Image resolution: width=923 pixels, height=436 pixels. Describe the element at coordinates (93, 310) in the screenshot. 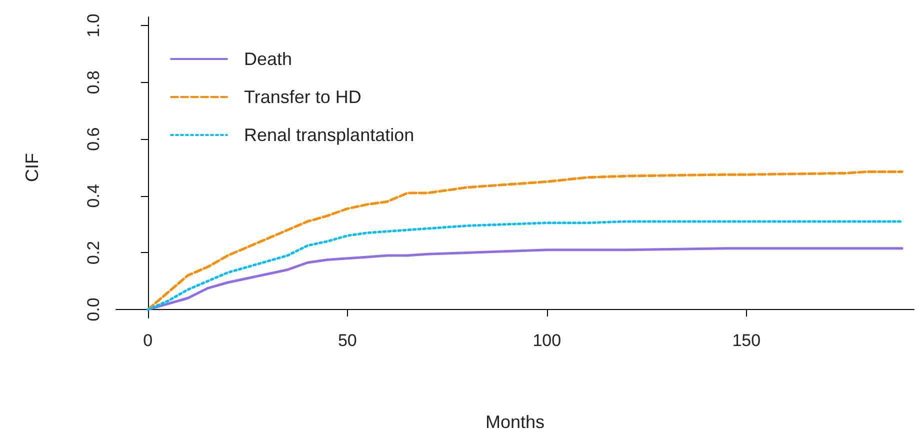

I see `y-tick-label: 0.0` at that location.